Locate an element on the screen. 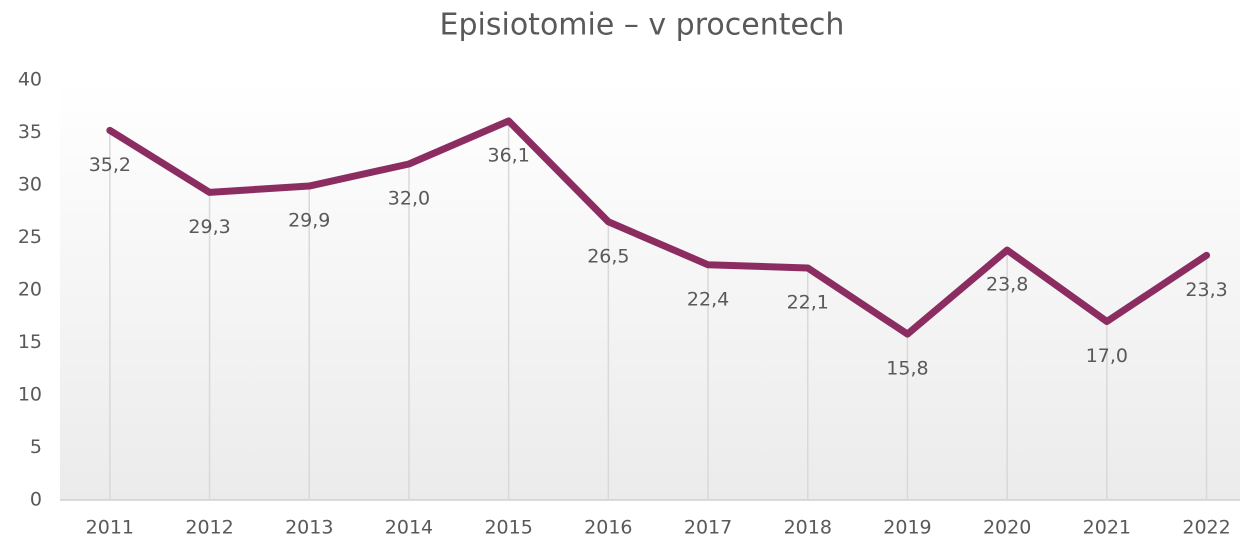 The height and width of the screenshot is (541, 1240). x-tick-label: 2017 is located at coordinates (708, 528).